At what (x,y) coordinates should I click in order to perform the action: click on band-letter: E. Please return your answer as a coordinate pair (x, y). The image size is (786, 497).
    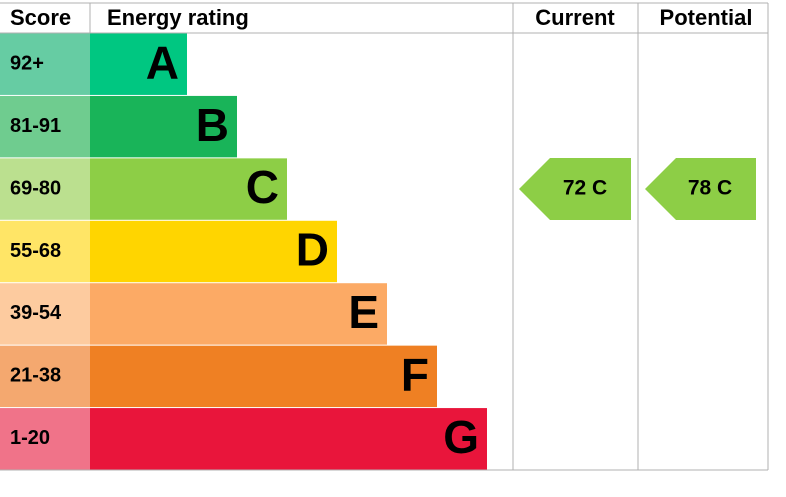
    Looking at the image, I should click on (363, 312).